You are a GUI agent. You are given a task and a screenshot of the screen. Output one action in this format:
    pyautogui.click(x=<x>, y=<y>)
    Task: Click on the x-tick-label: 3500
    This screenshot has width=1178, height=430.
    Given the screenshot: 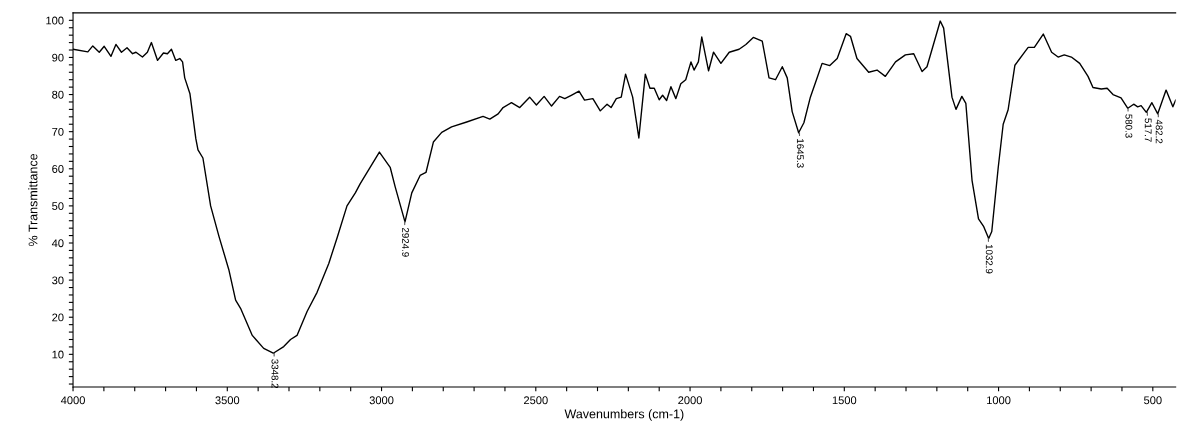 What is the action you would take?
    pyautogui.click(x=227, y=400)
    